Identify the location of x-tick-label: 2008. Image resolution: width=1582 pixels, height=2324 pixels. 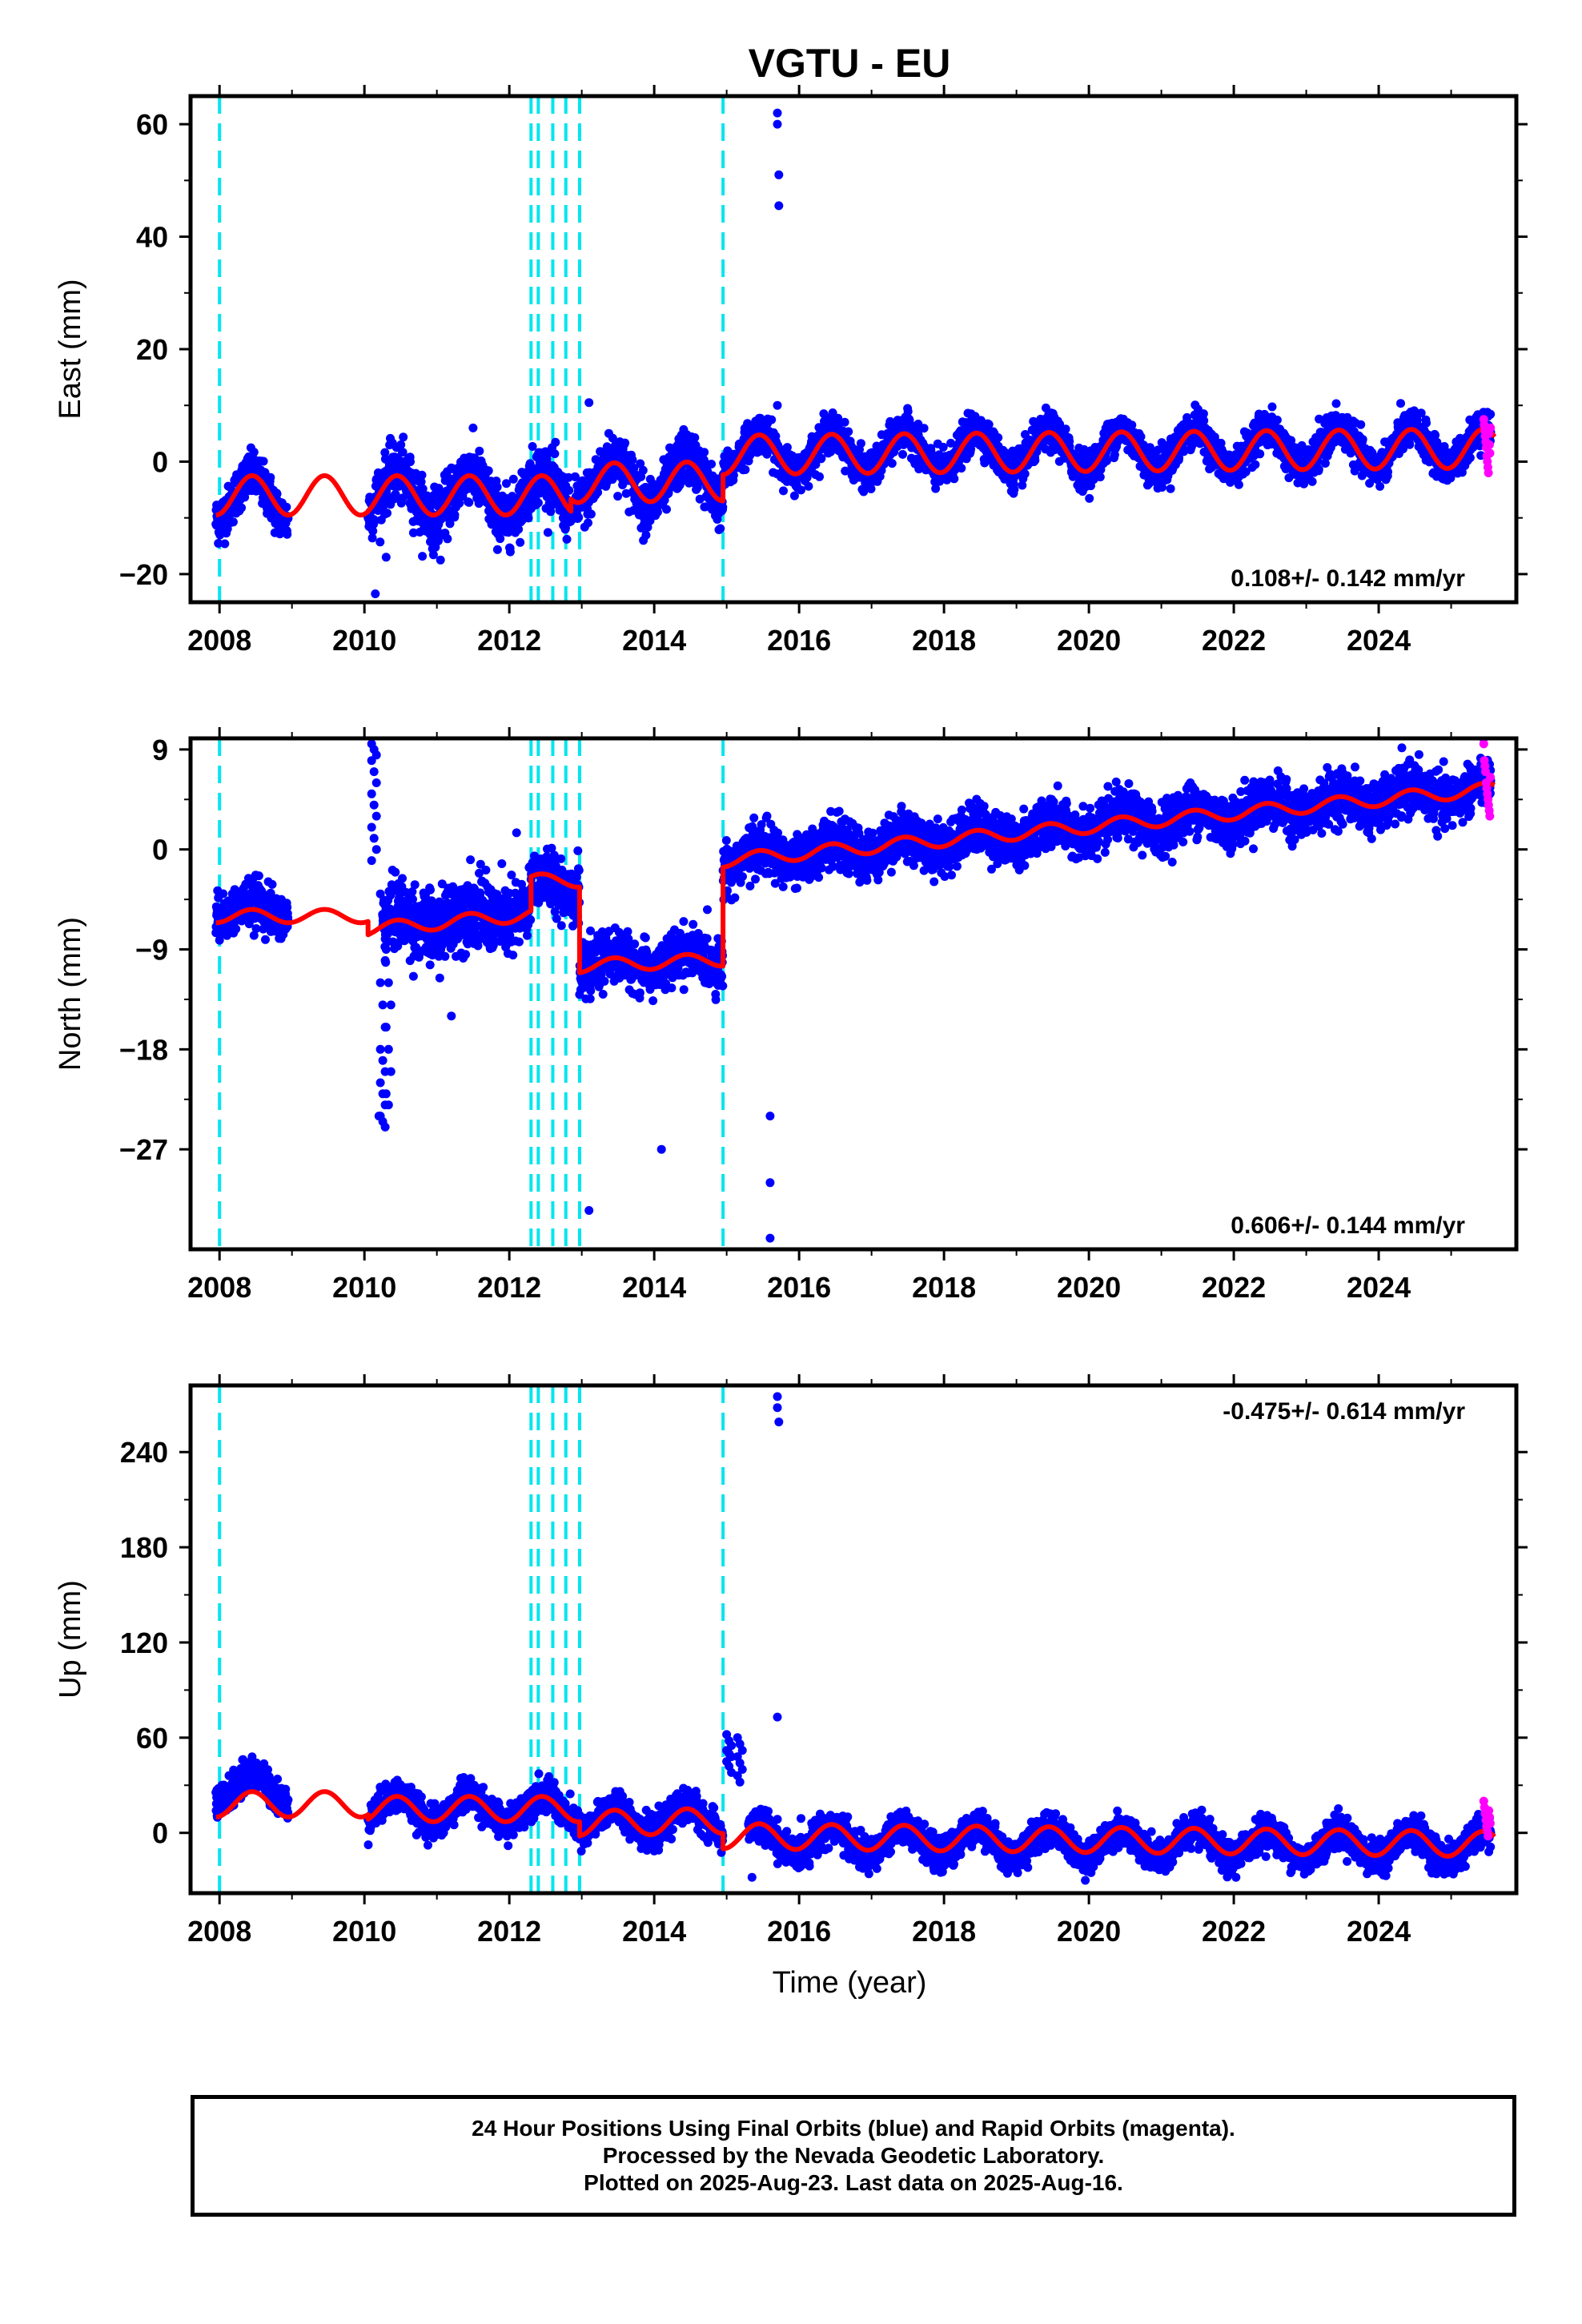
(219, 640).